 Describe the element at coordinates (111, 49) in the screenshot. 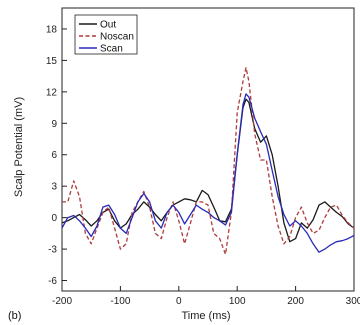

I see `legend-label-scan: Scan` at that location.